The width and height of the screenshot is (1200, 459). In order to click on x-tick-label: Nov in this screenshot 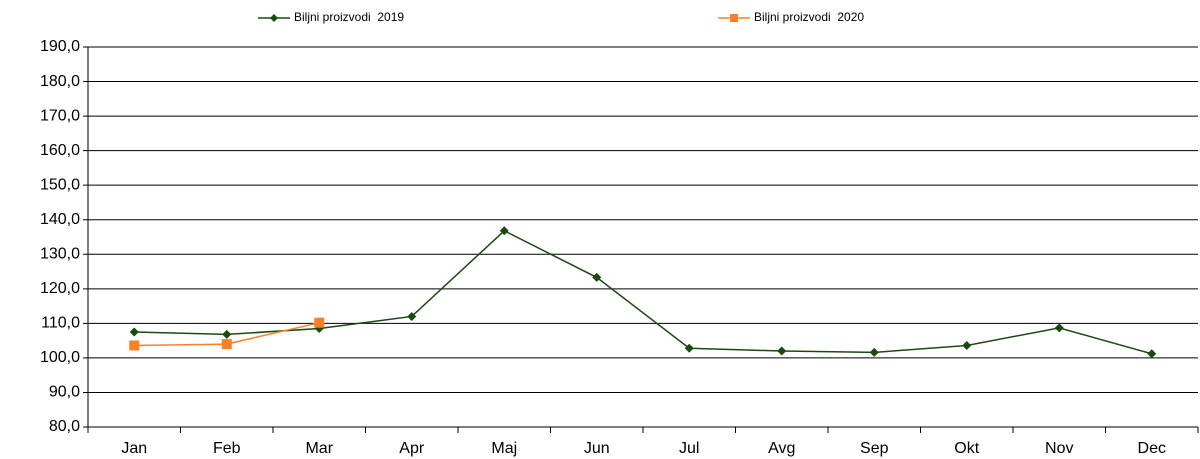, I will do `click(1059, 448)`.